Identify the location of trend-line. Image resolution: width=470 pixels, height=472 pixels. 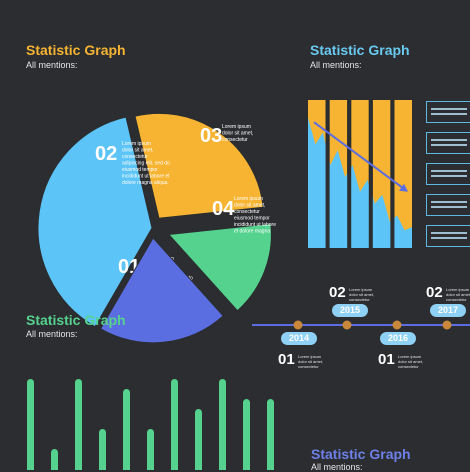
(359, 155).